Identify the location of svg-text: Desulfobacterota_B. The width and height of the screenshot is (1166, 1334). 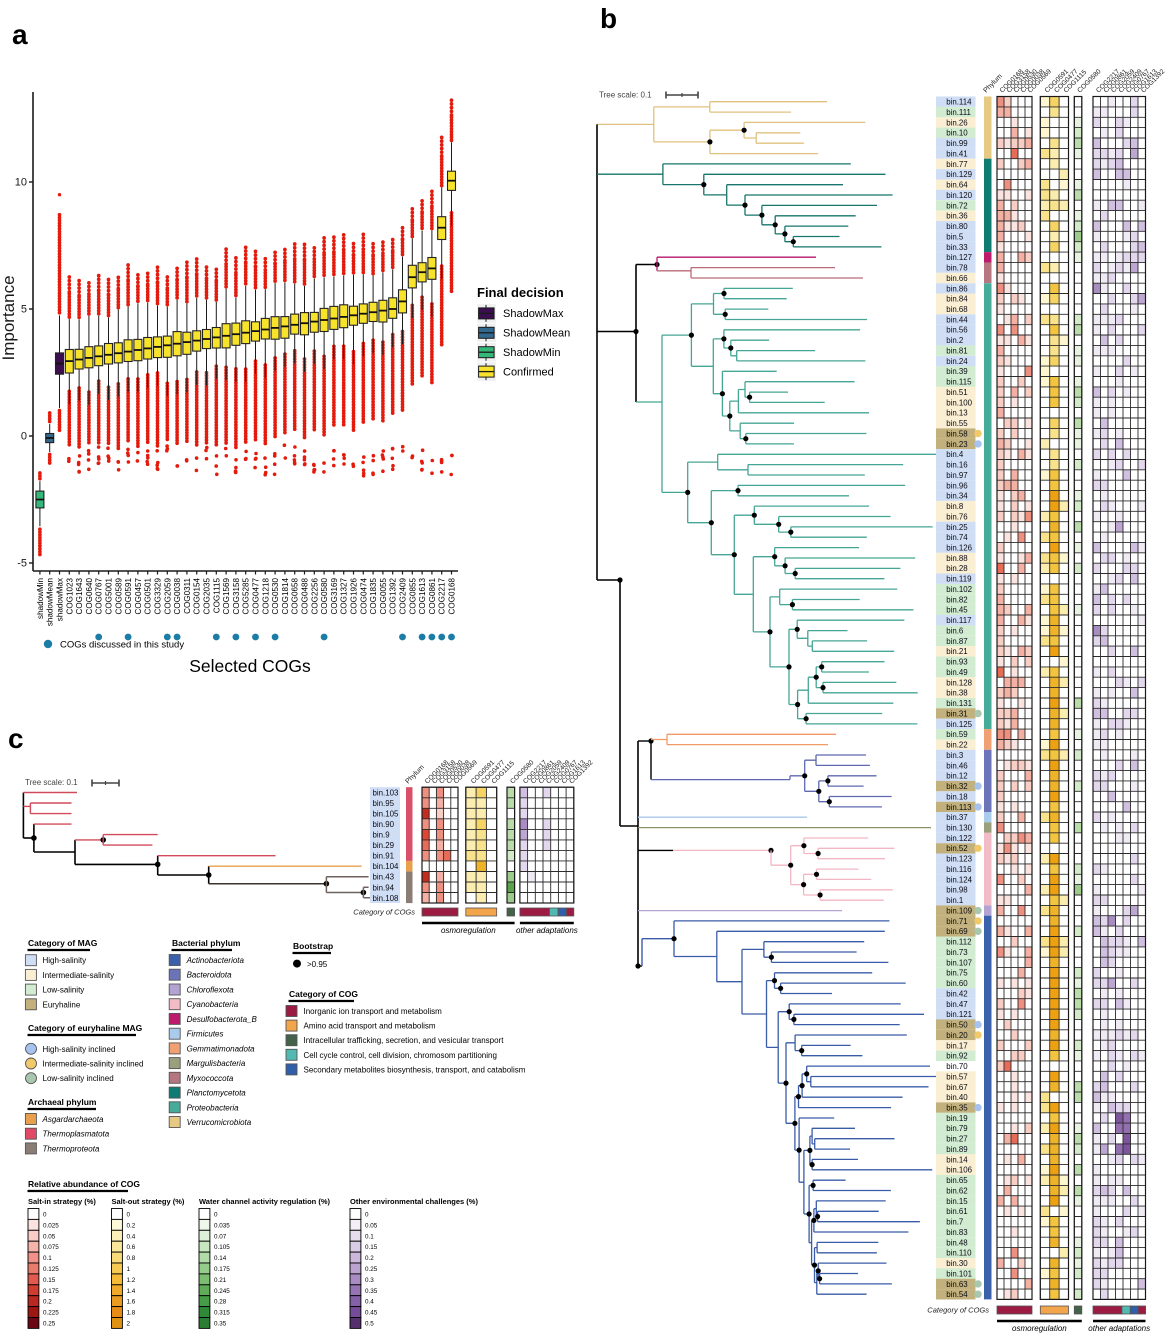
(222, 1019).